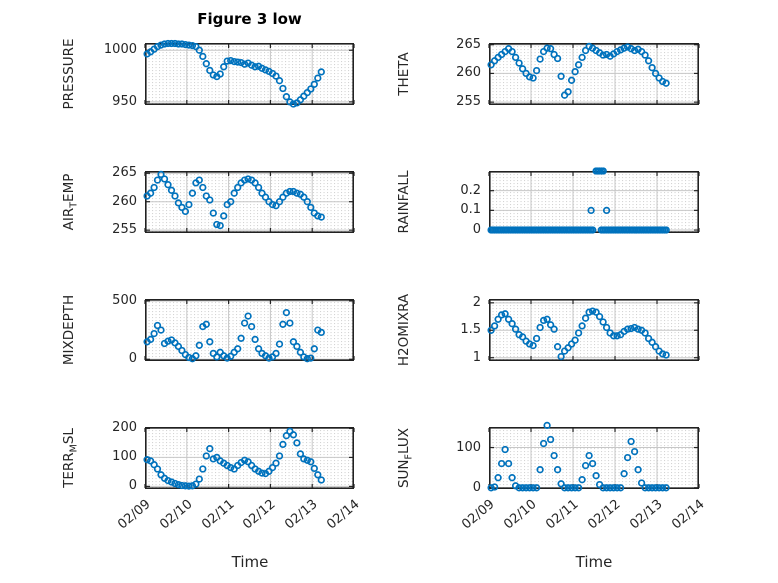  I want to click on subplot-rainfall, so click(593, 200).